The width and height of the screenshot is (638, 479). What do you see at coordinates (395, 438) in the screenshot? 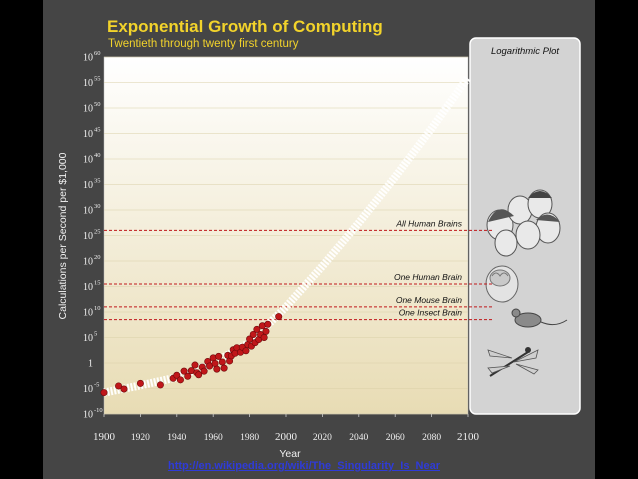
I see `x-tick-label: 2060` at bounding box center [395, 438].